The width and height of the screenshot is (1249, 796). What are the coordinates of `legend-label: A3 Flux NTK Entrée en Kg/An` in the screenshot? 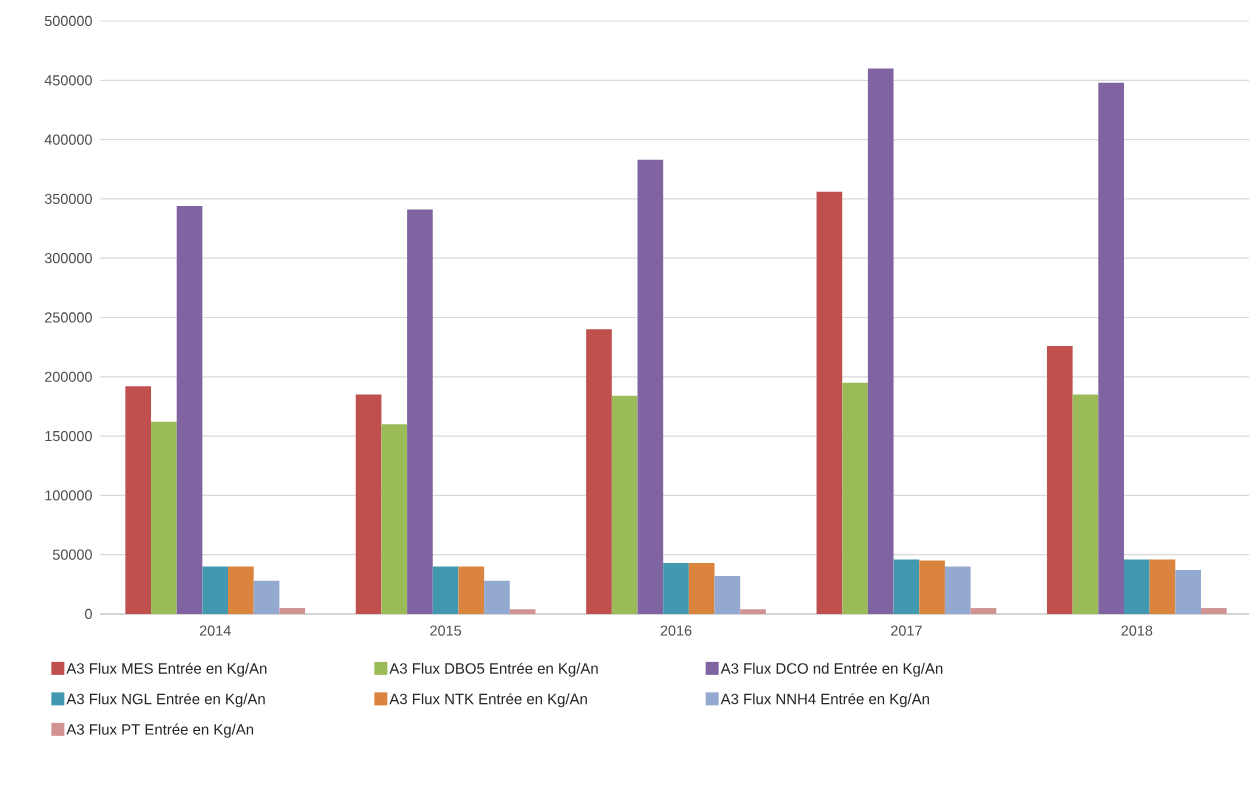 It's located at (488, 700).